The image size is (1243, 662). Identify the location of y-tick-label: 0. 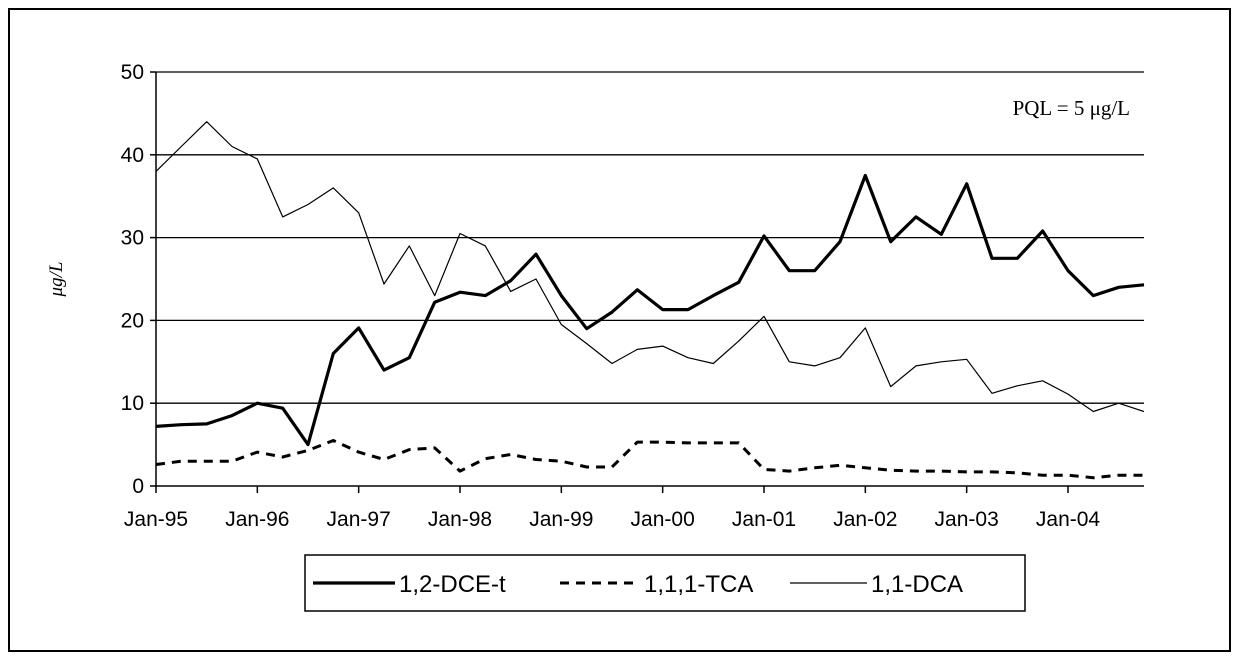
(138, 486).